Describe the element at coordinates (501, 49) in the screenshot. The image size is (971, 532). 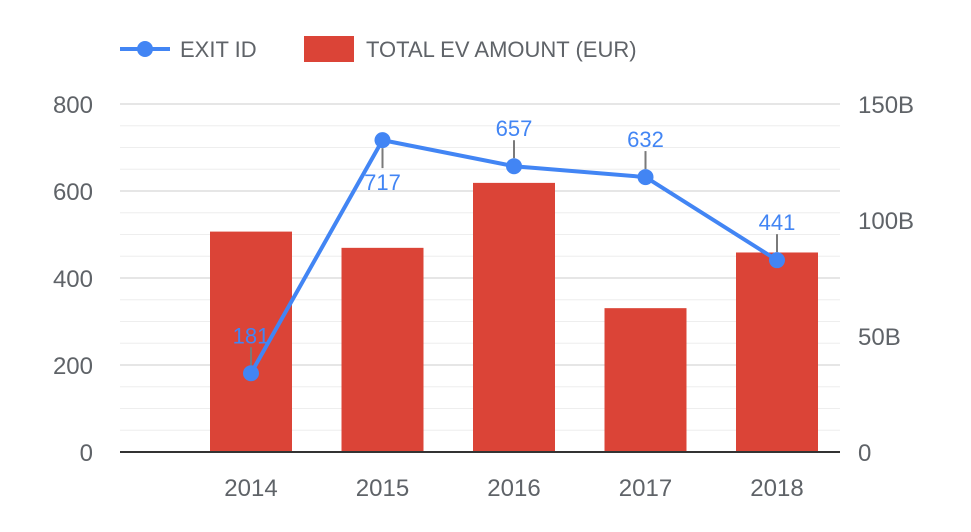
I see `legend-label-total-ev: TOTAL EV AMOUNT (EUR)` at that location.